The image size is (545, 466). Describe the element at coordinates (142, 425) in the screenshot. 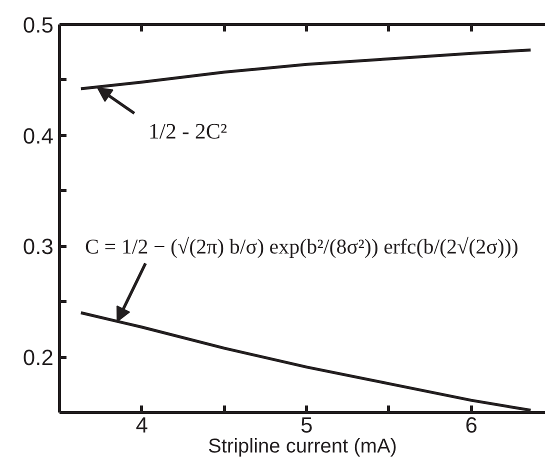

I see `x-tick-label: 4` at that location.